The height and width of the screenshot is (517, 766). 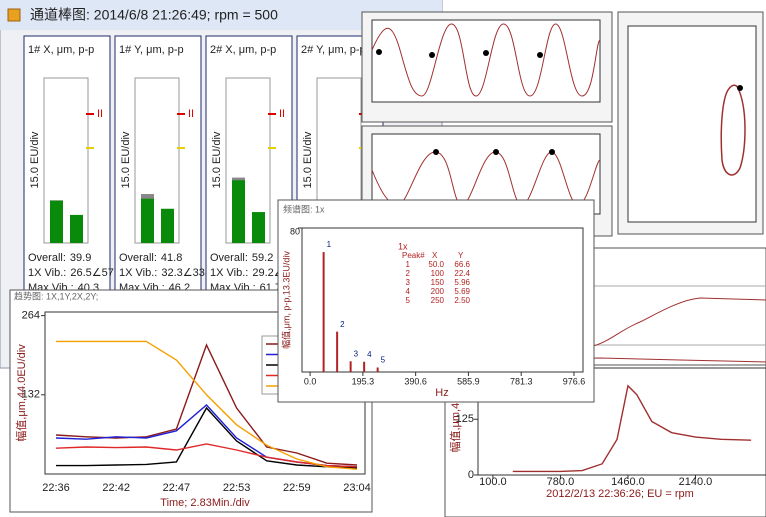 I want to click on x-tick-label: 0.0, so click(x=310, y=381).